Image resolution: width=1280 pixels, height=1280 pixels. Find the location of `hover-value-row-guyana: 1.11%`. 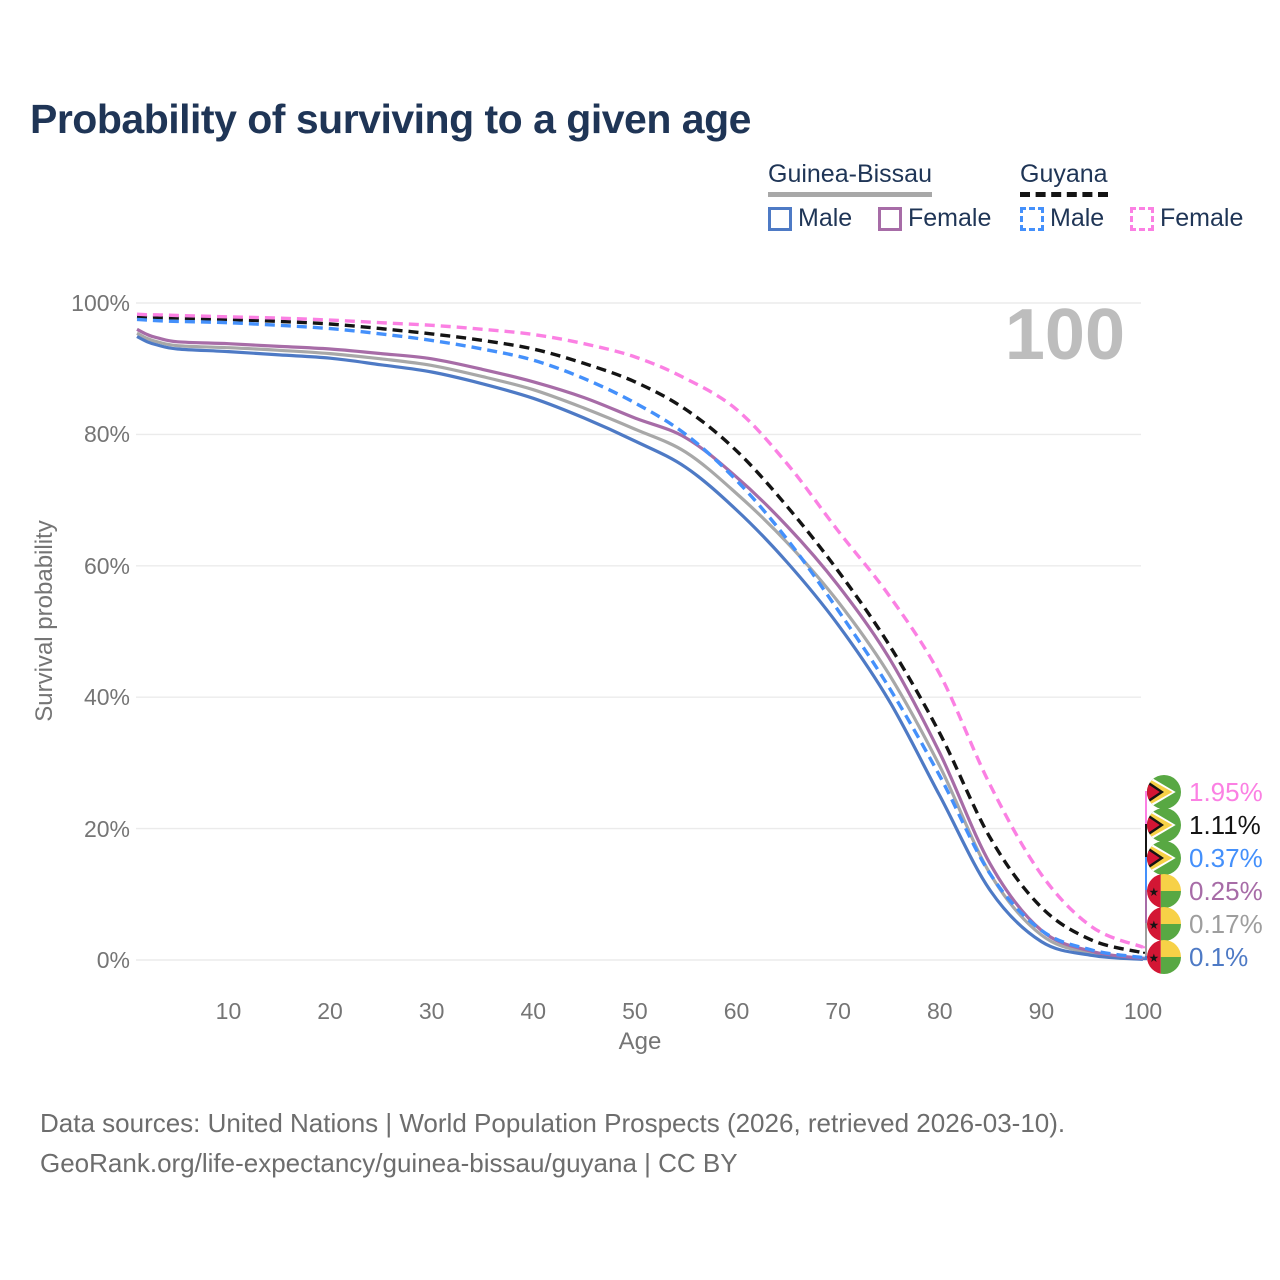

hover-value-row-guyana: 1.11% is located at coordinates (1204, 825).